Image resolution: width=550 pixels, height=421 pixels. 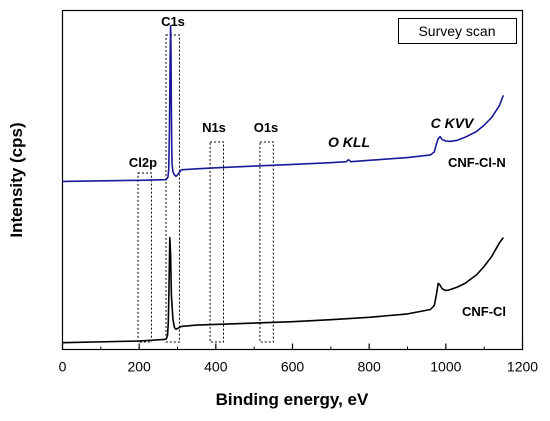 What do you see at coordinates (173, 21) in the screenshot?
I see `annotation-c1s: C1s` at bounding box center [173, 21].